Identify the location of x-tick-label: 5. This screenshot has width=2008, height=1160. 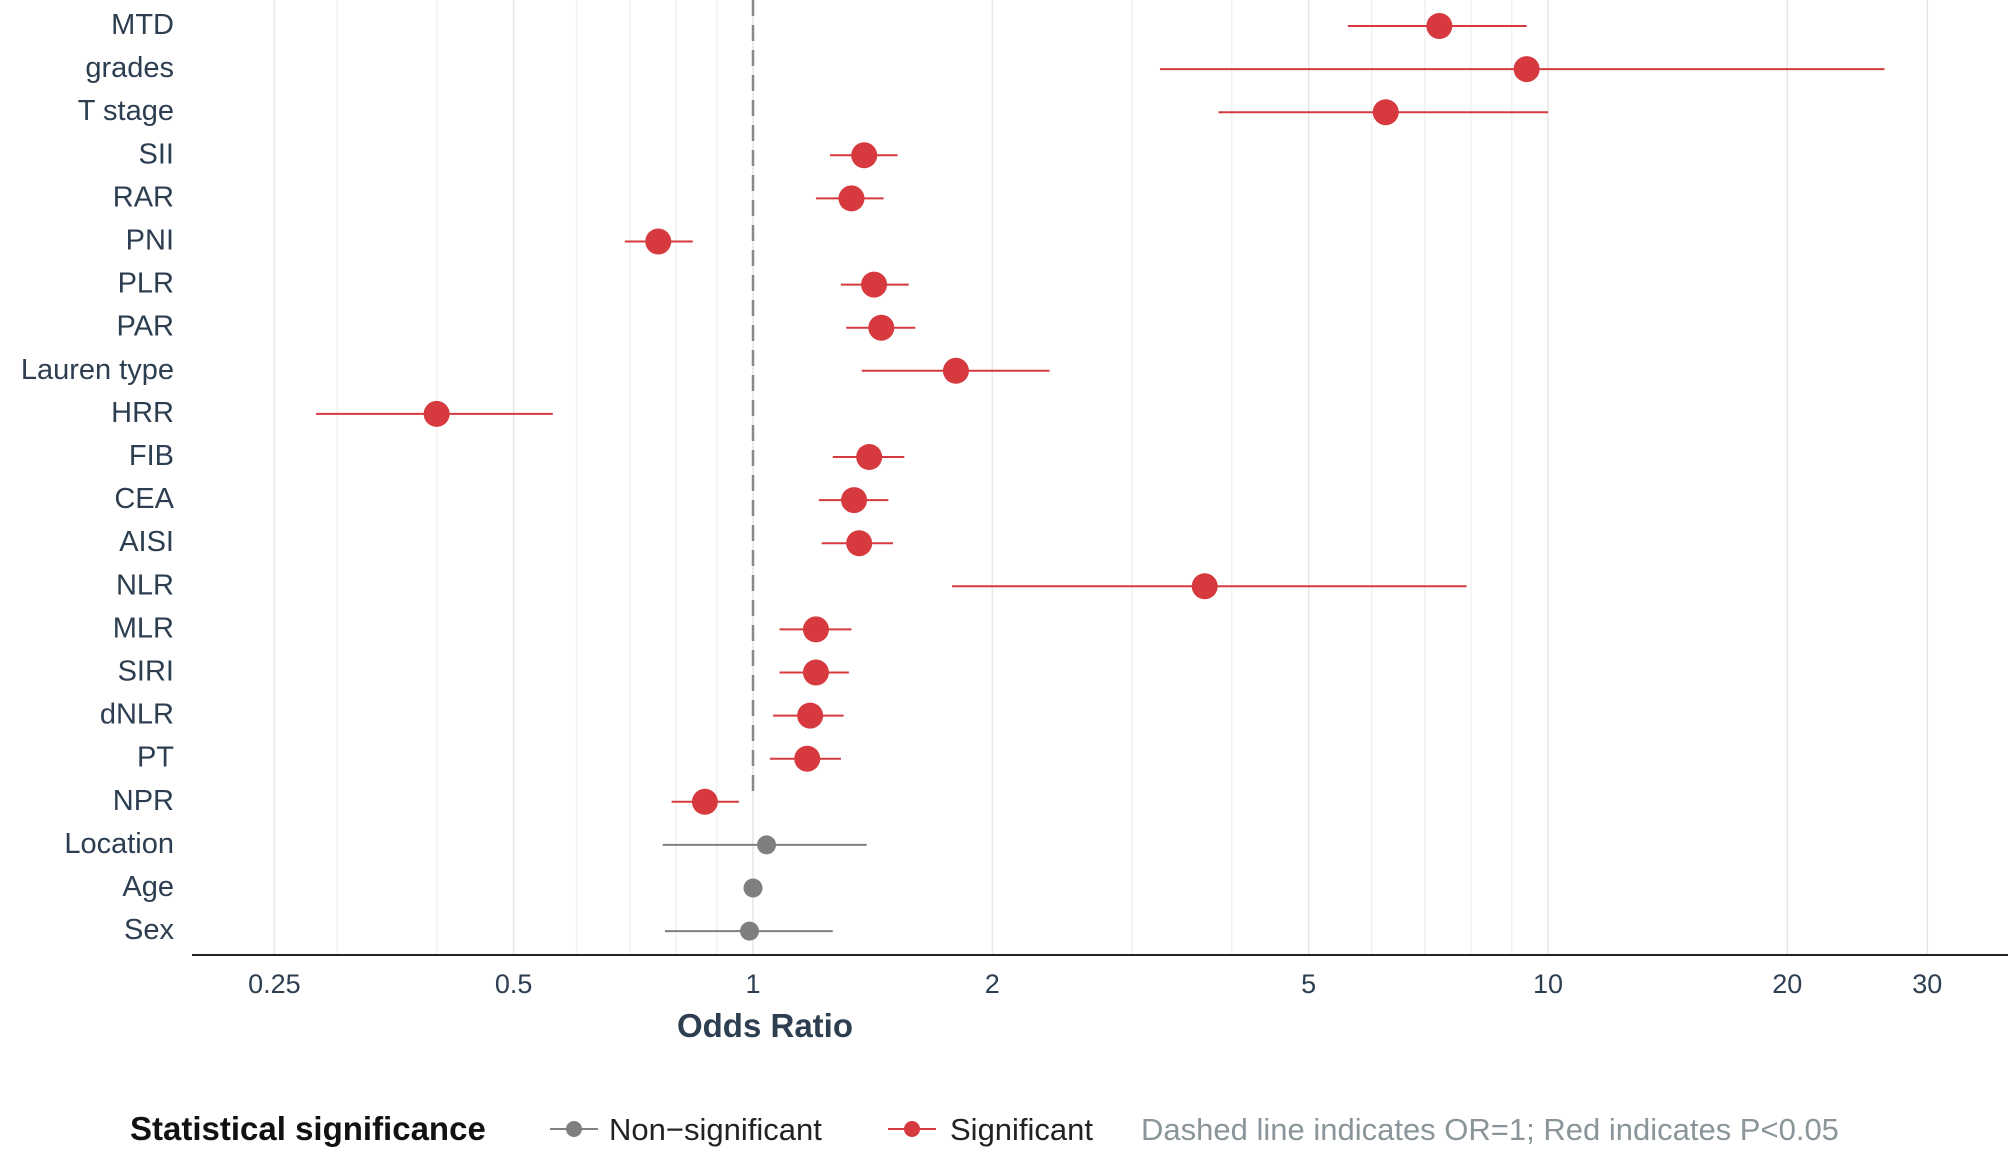
(1308, 984).